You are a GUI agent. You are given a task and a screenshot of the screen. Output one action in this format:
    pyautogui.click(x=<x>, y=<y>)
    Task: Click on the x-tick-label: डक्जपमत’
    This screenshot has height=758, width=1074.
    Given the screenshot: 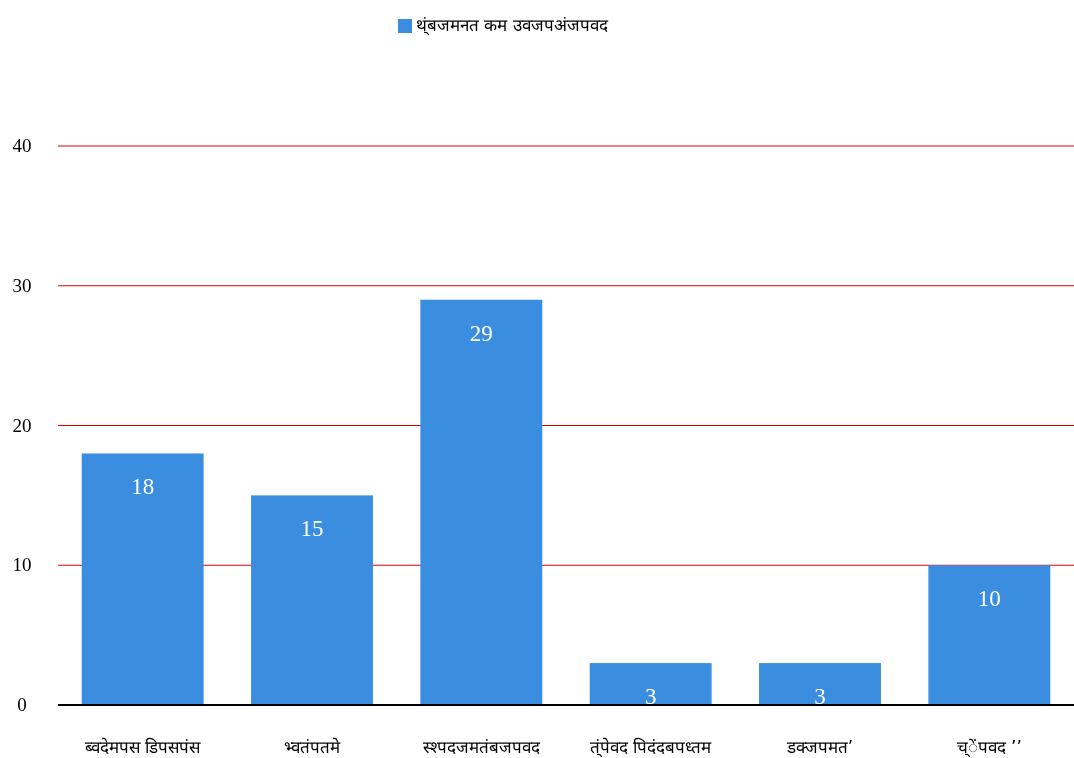 What is the action you would take?
    pyautogui.click(x=819, y=747)
    